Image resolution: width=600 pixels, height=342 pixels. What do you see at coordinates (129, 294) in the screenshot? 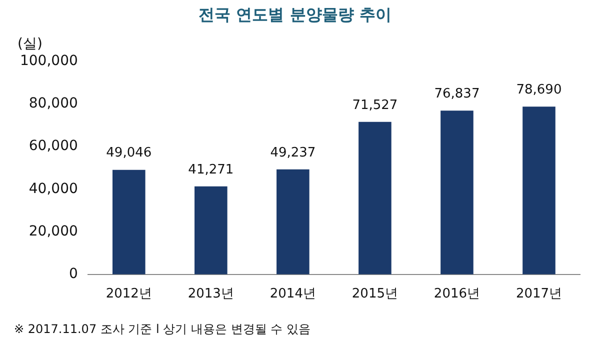
I see `x-tick-label: 2012년` at bounding box center [129, 294].